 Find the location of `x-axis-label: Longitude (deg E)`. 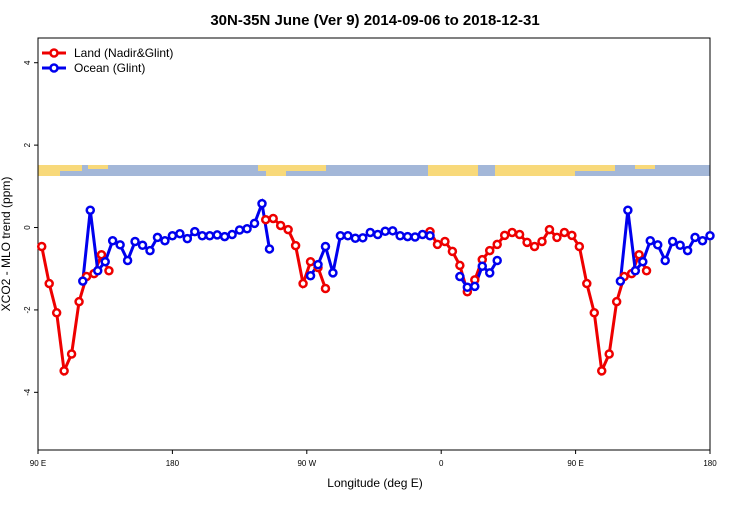

x-axis-label: Longitude (deg E) is located at coordinates (374, 483).